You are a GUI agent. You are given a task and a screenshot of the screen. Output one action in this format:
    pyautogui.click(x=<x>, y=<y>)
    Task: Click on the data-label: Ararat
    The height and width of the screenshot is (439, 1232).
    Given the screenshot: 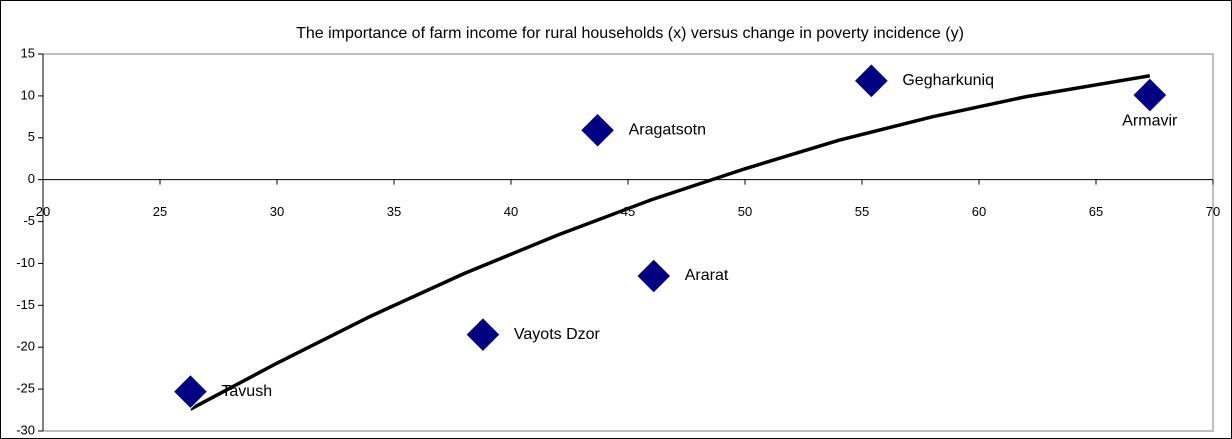 What is the action you would take?
    pyautogui.click(x=707, y=275)
    